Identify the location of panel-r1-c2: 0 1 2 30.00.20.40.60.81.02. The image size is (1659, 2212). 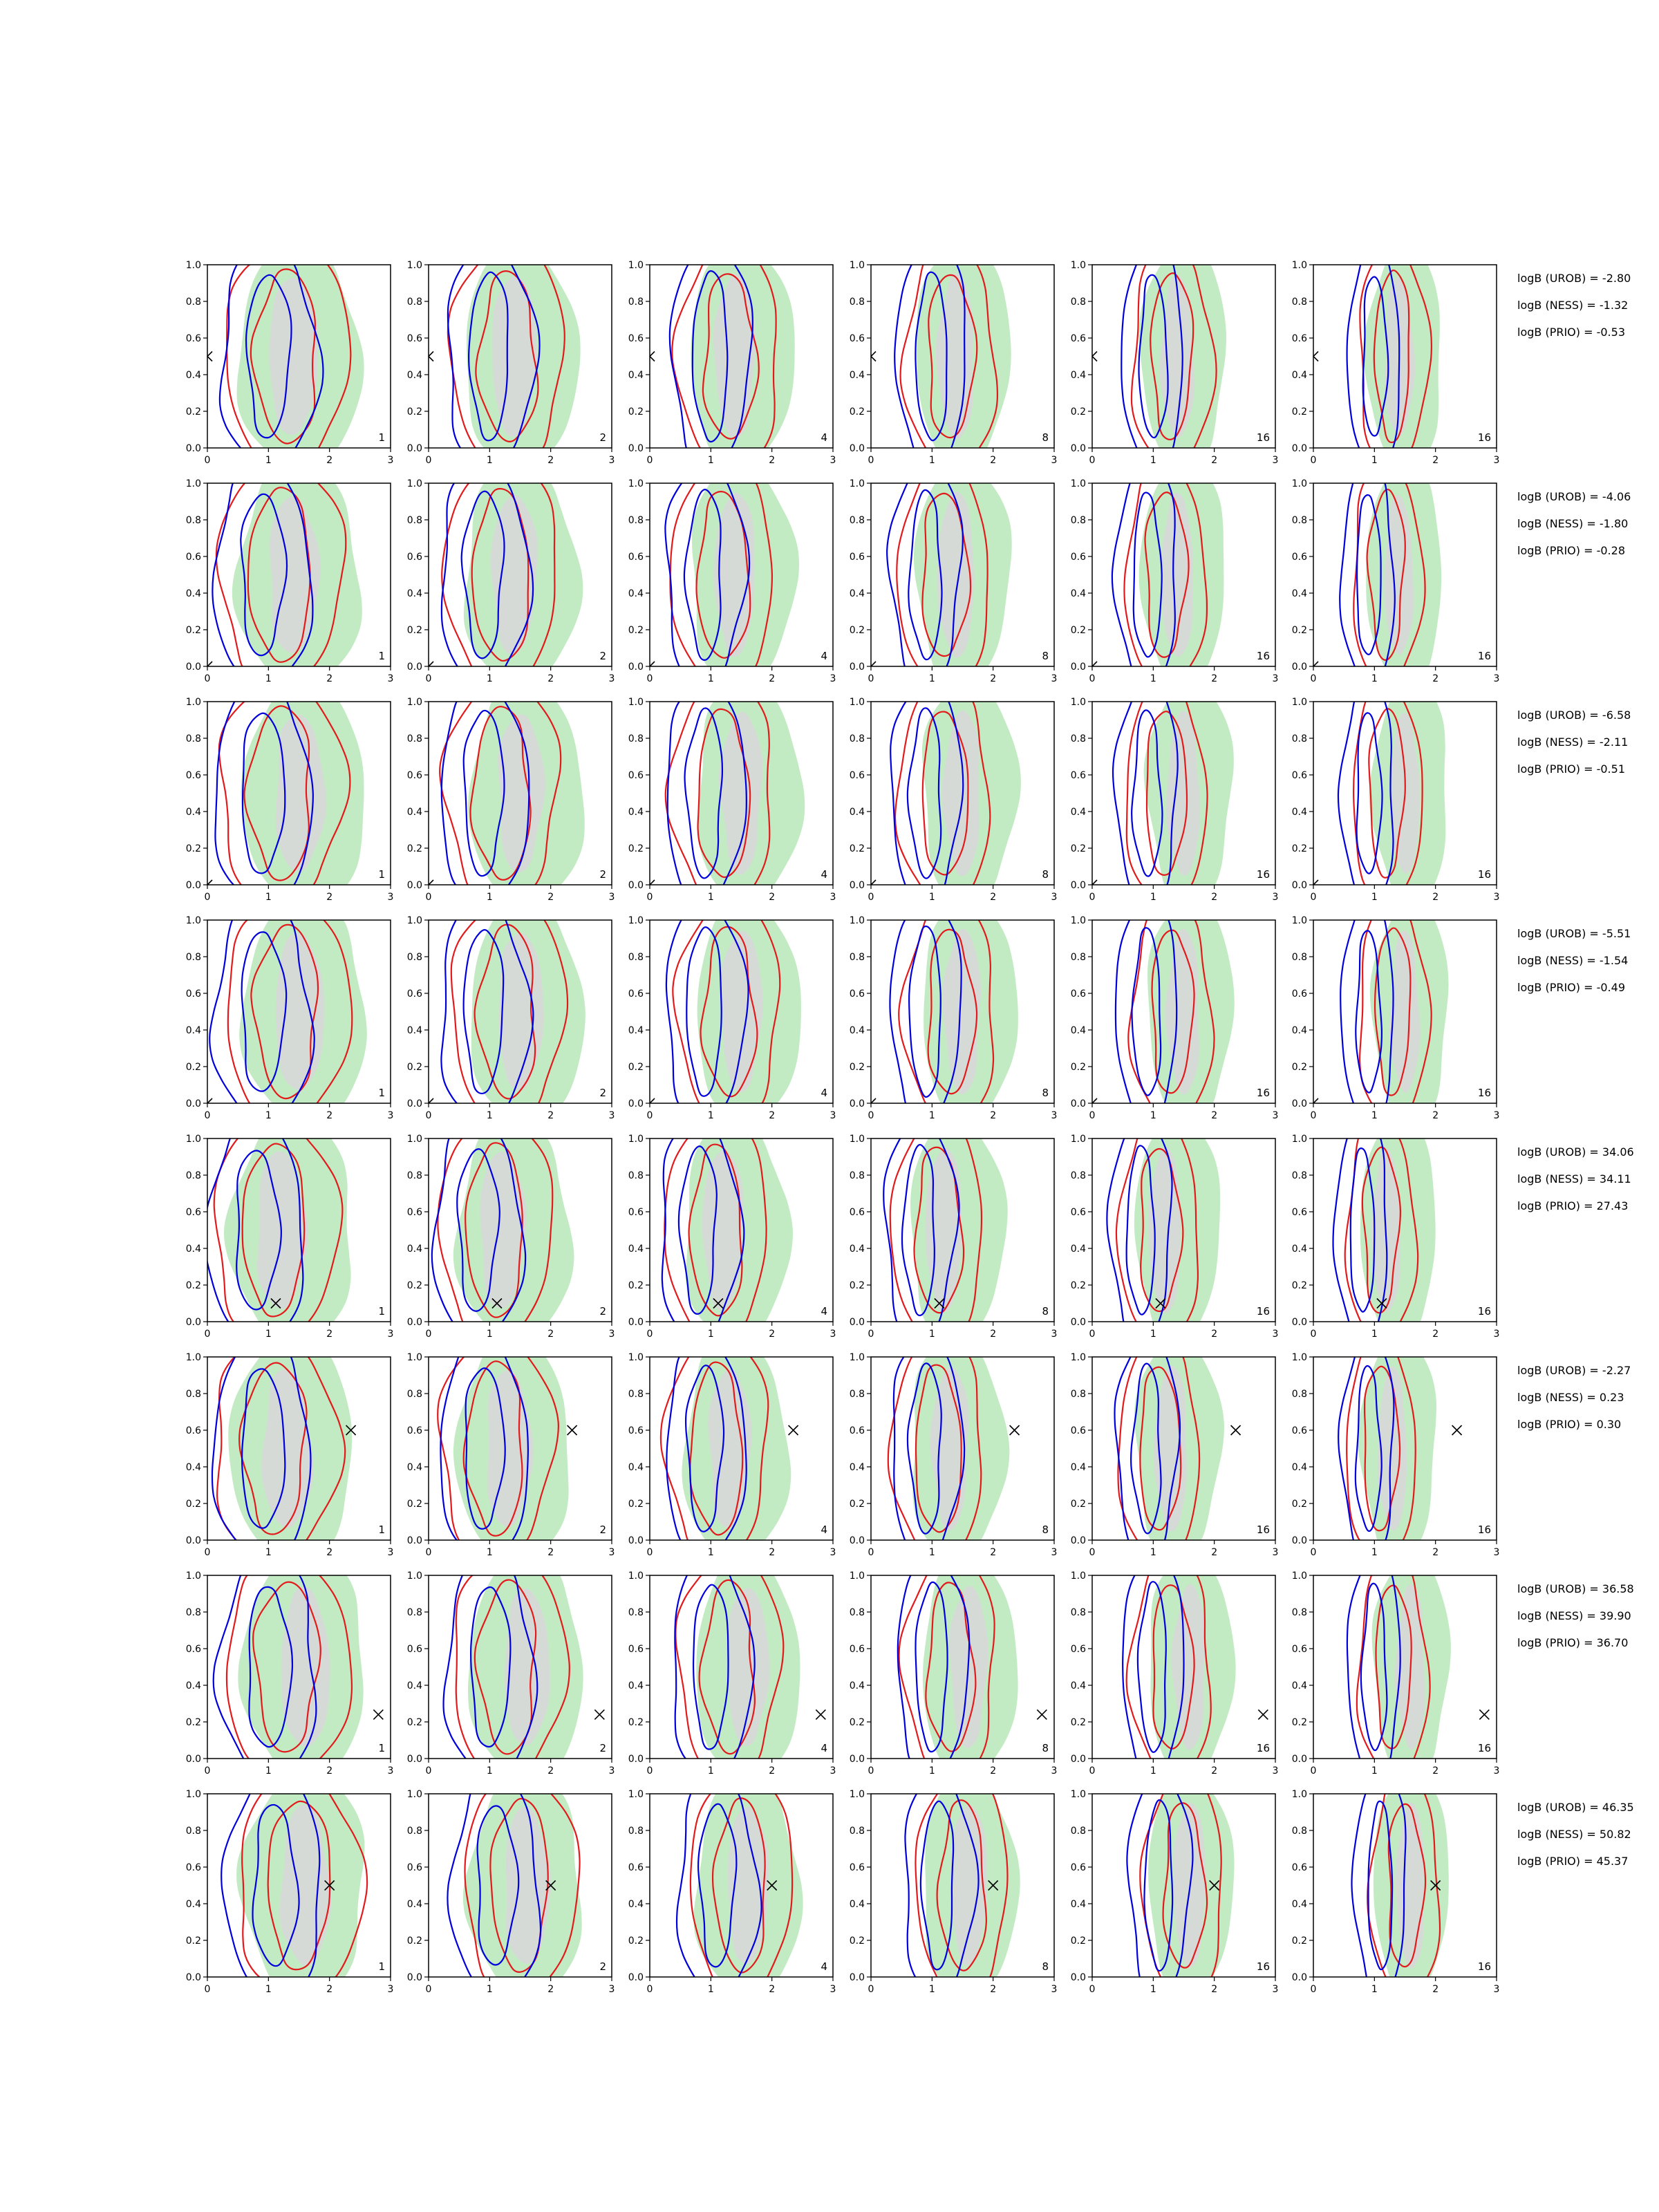
(511, 363).